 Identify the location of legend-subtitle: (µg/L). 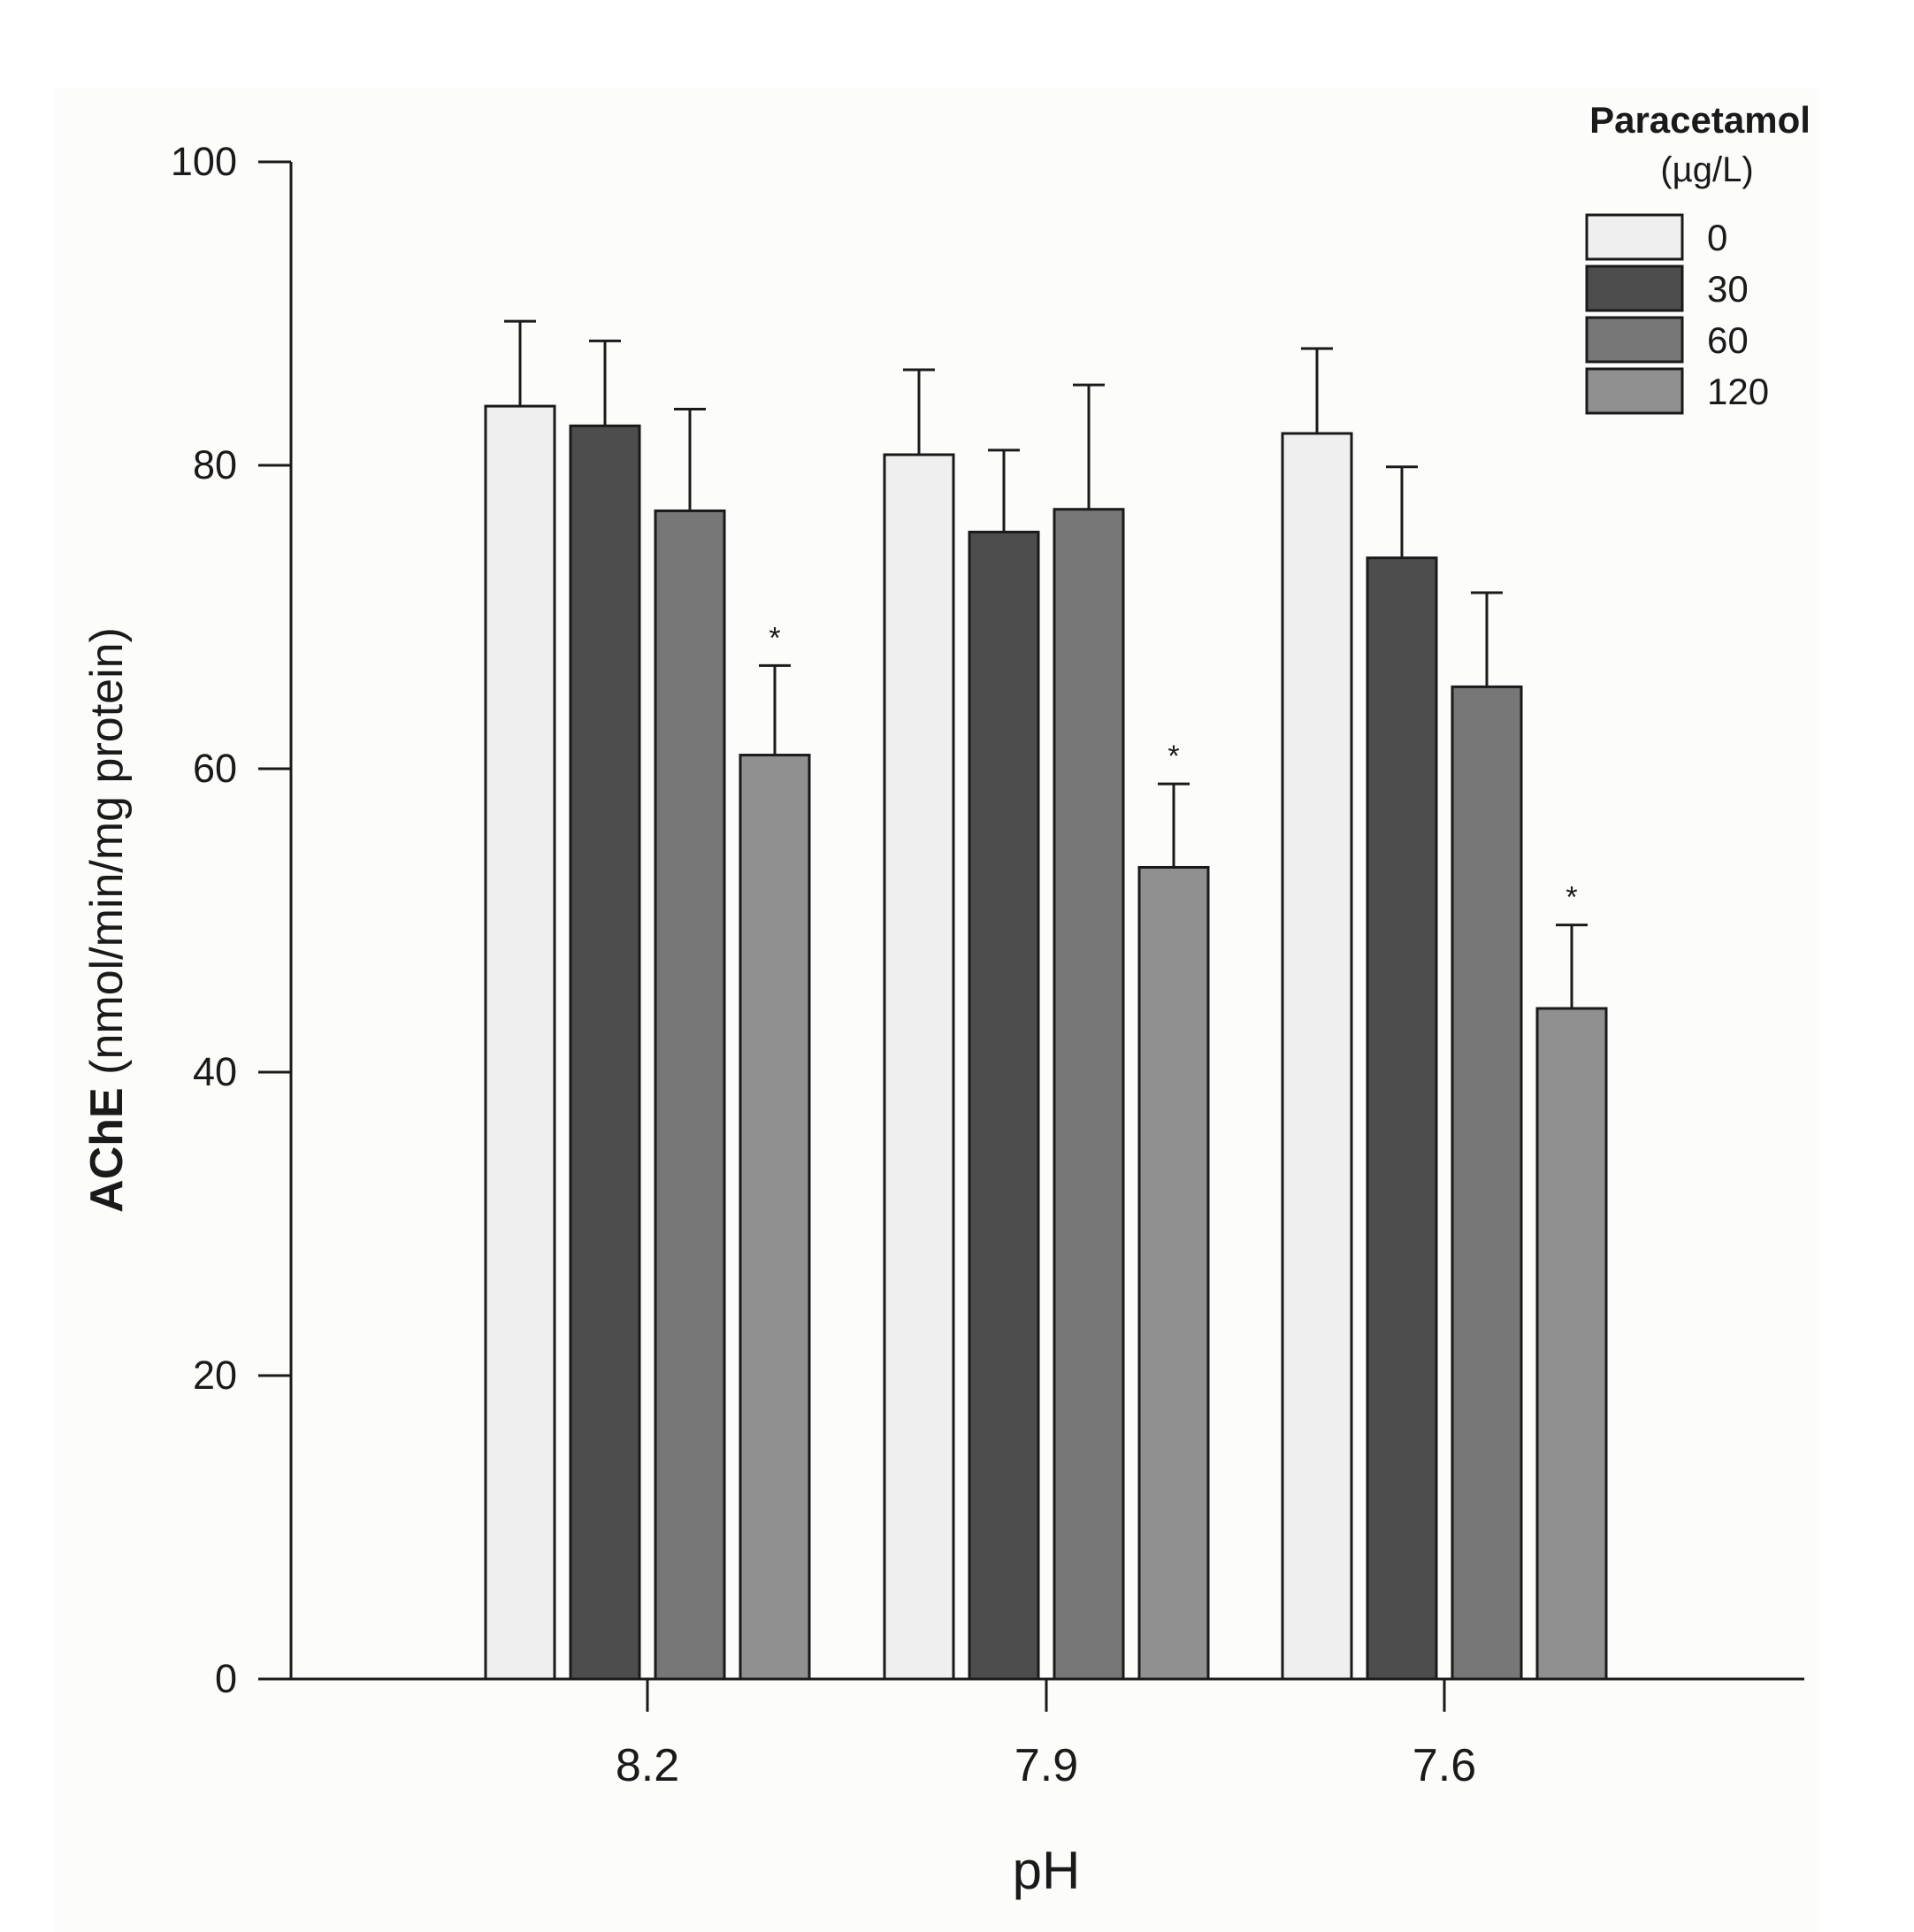
(1707, 169).